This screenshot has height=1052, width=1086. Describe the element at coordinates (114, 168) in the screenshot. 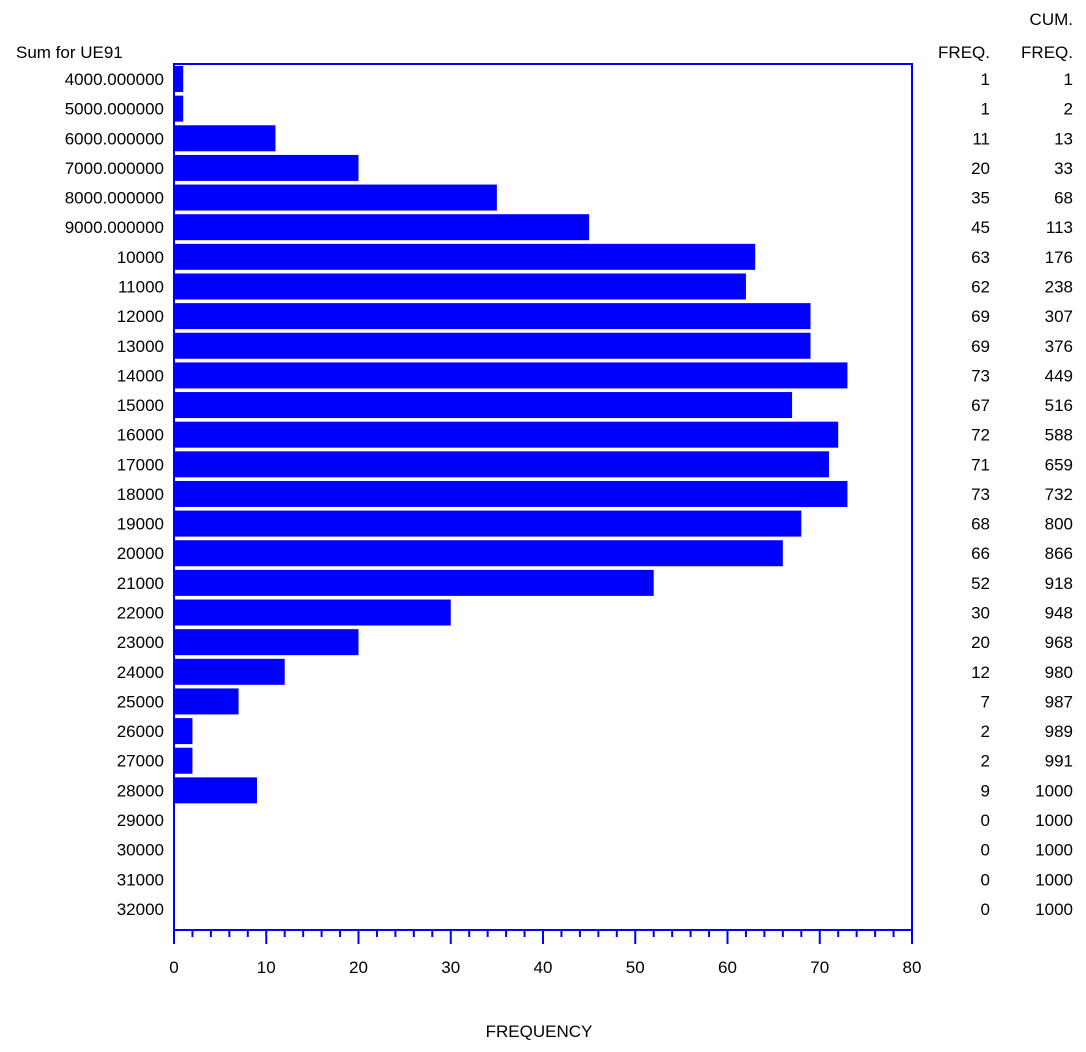

I see `category-label: 7000.000000` at that location.